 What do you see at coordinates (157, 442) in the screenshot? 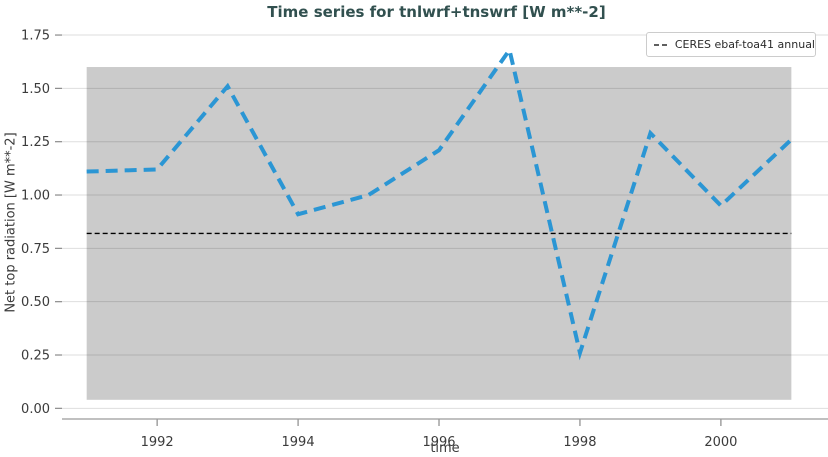
I see `x-tick-label: 1992` at bounding box center [157, 442].